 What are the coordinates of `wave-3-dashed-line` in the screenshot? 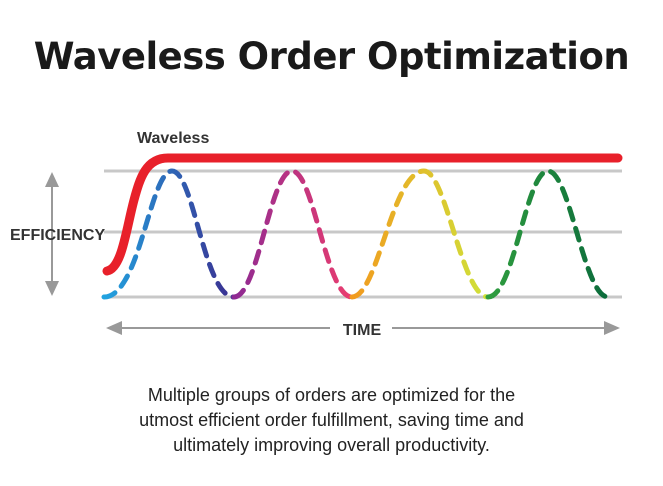 It's located at (420, 234).